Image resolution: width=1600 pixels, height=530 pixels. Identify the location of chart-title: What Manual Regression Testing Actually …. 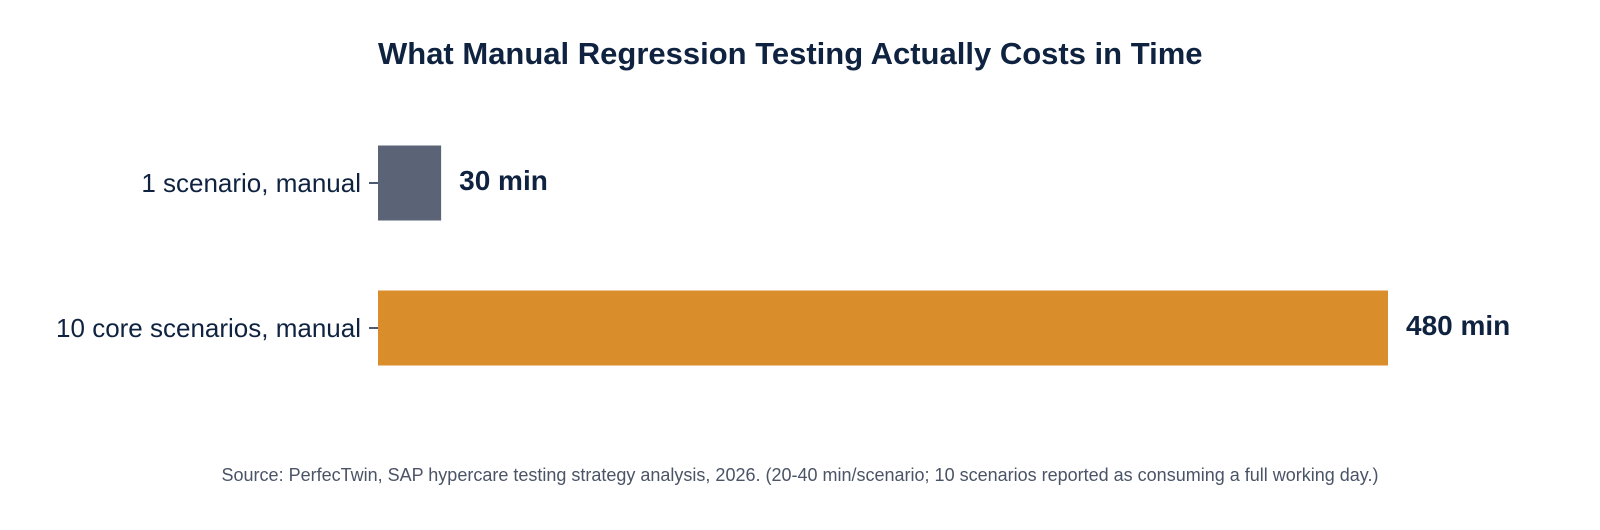
(790, 53).